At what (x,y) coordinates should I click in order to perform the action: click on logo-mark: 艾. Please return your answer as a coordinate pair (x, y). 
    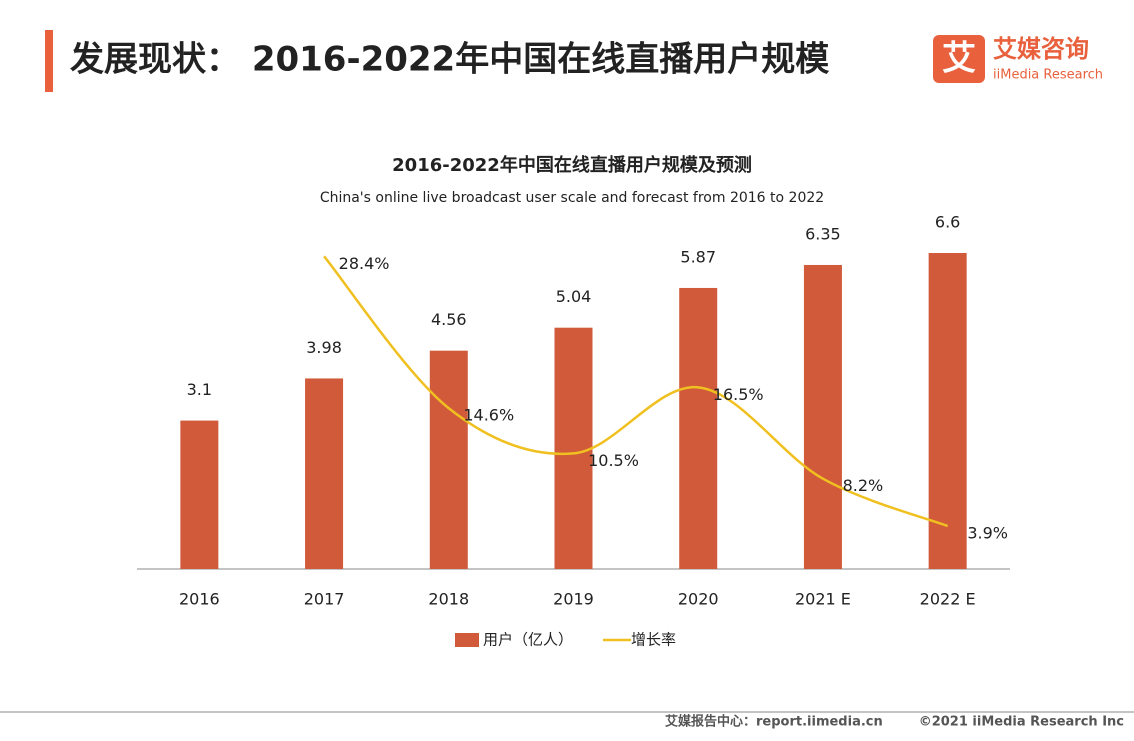
    Looking at the image, I should click on (959, 59).